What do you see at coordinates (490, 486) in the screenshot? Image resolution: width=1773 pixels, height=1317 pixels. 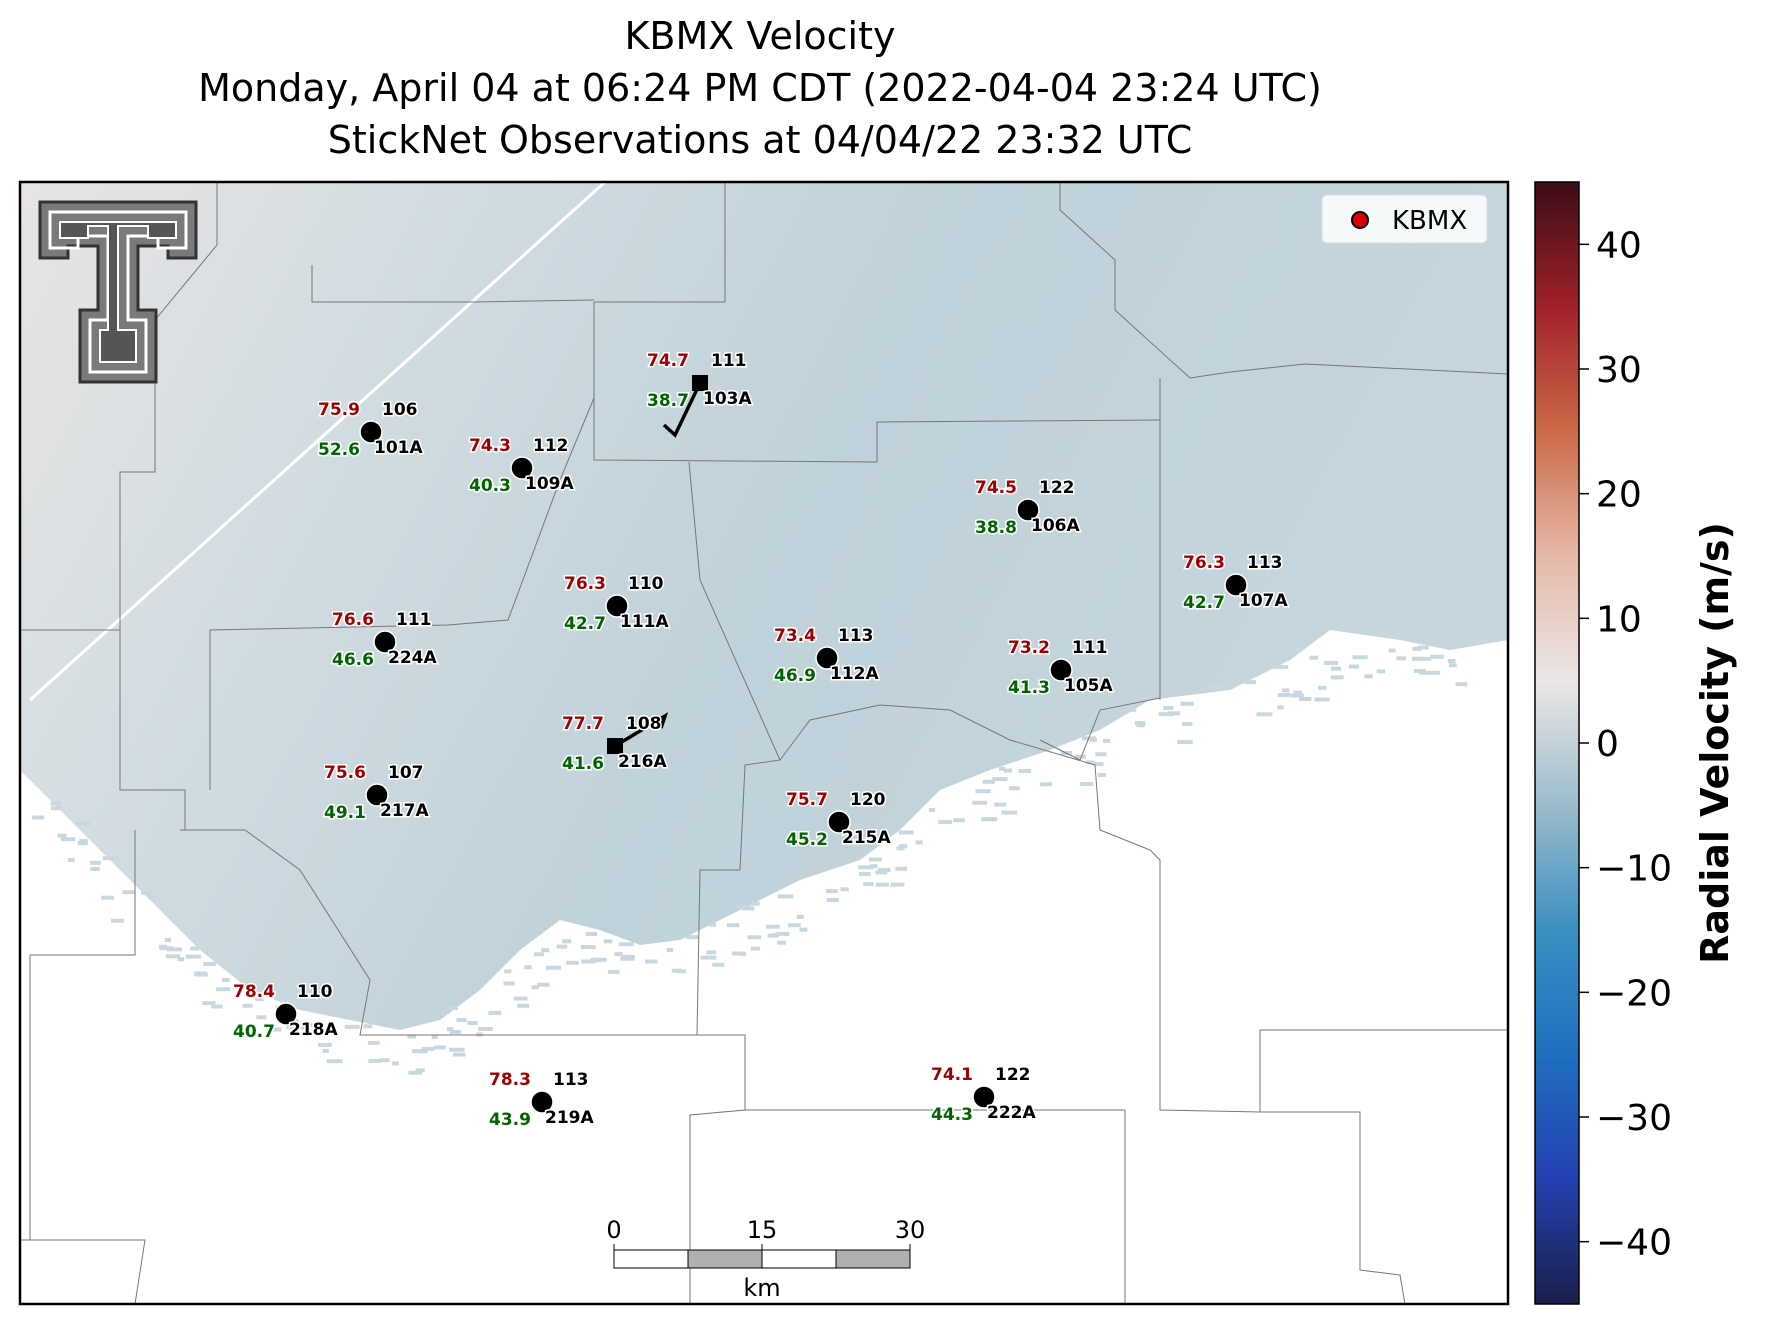 I see `station-dew-label: 40.3` at bounding box center [490, 486].